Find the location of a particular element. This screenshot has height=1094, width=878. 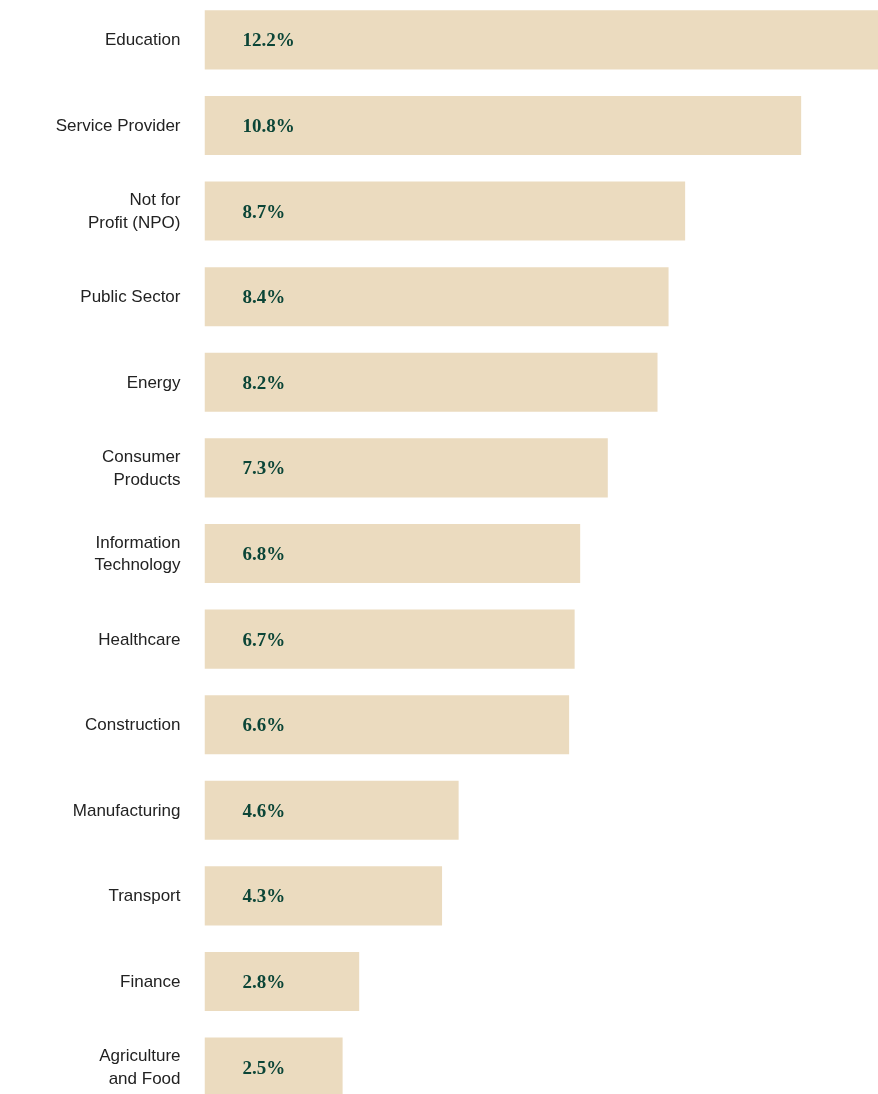

data-label: 4.3% is located at coordinates (264, 896).